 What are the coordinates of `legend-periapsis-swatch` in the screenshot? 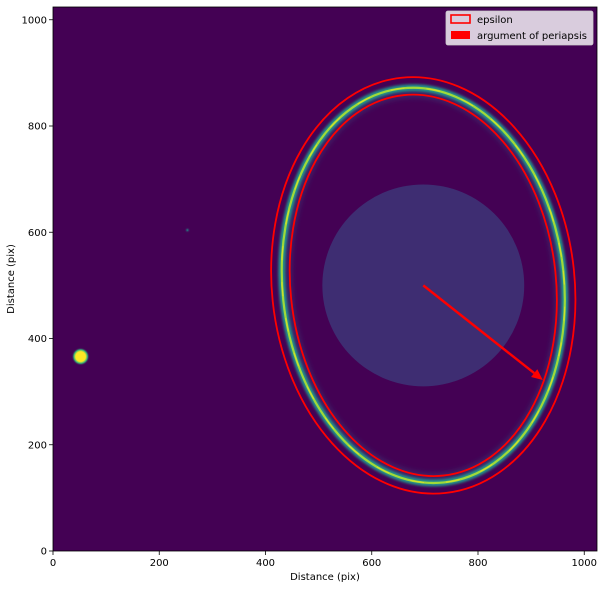 It's located at (460, 35).